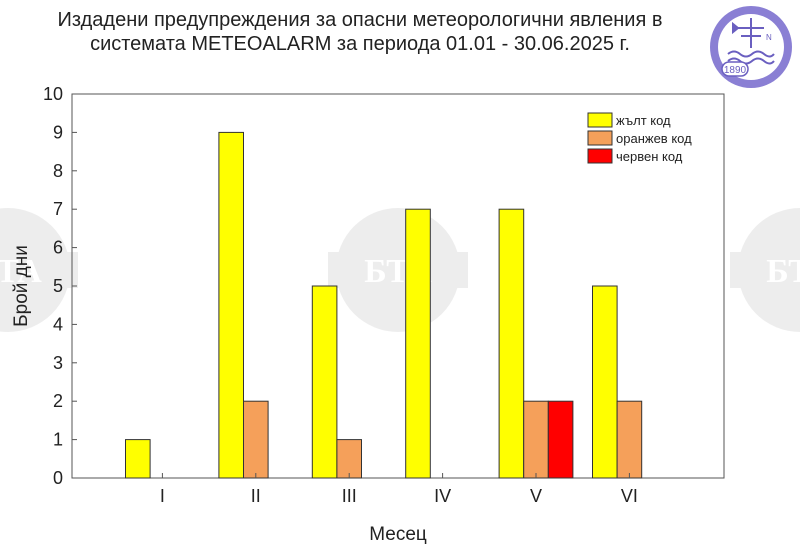 The height and width of the screenshot is (546, 800). I want to click on y-tick-label: 0, so click(58, 478).